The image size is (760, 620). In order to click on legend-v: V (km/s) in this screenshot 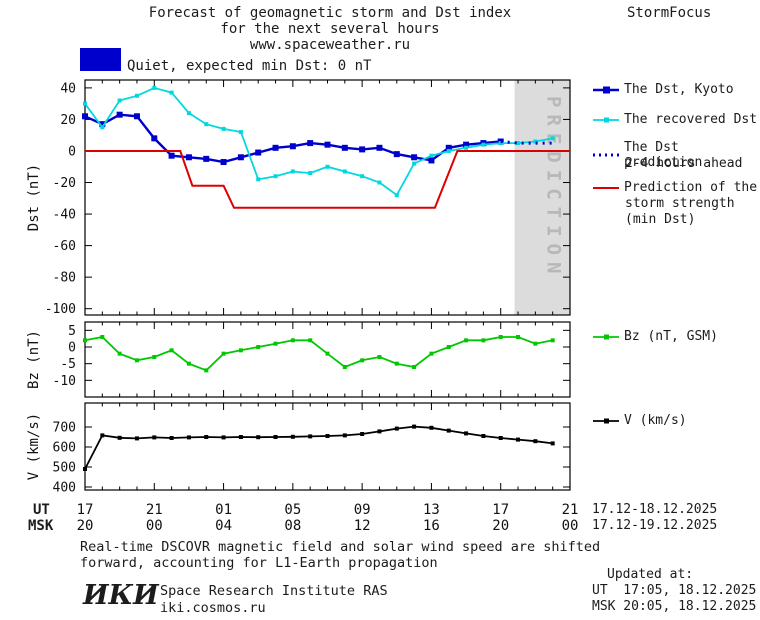, I will do `click(640, 420)`.